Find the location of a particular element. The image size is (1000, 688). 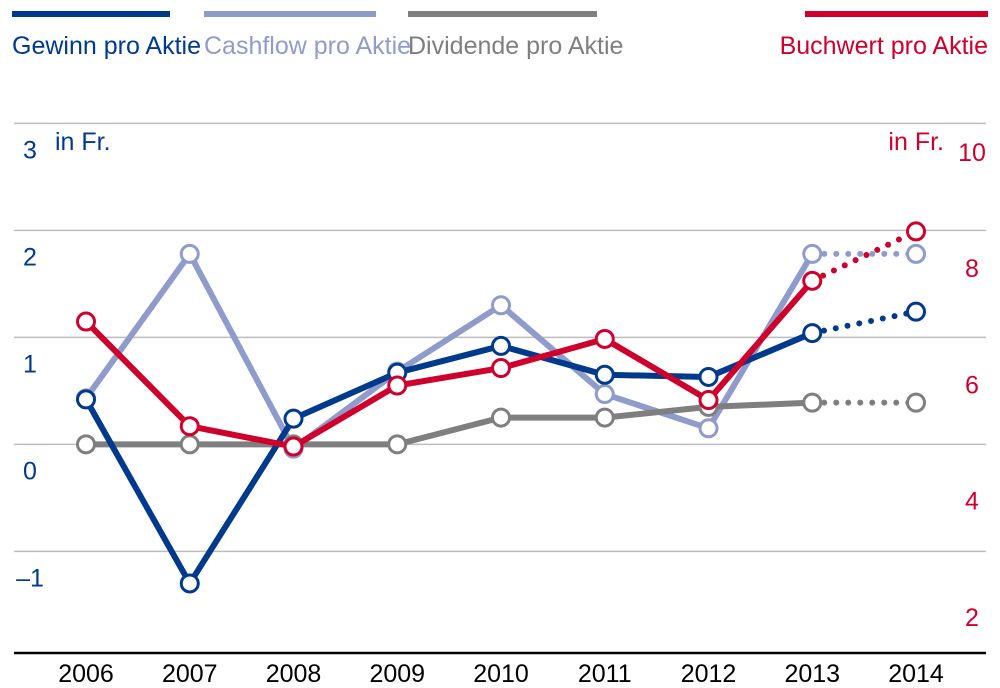

data-point-buchwert-pro-aktie-2011 is located at coordinates (604, 338).